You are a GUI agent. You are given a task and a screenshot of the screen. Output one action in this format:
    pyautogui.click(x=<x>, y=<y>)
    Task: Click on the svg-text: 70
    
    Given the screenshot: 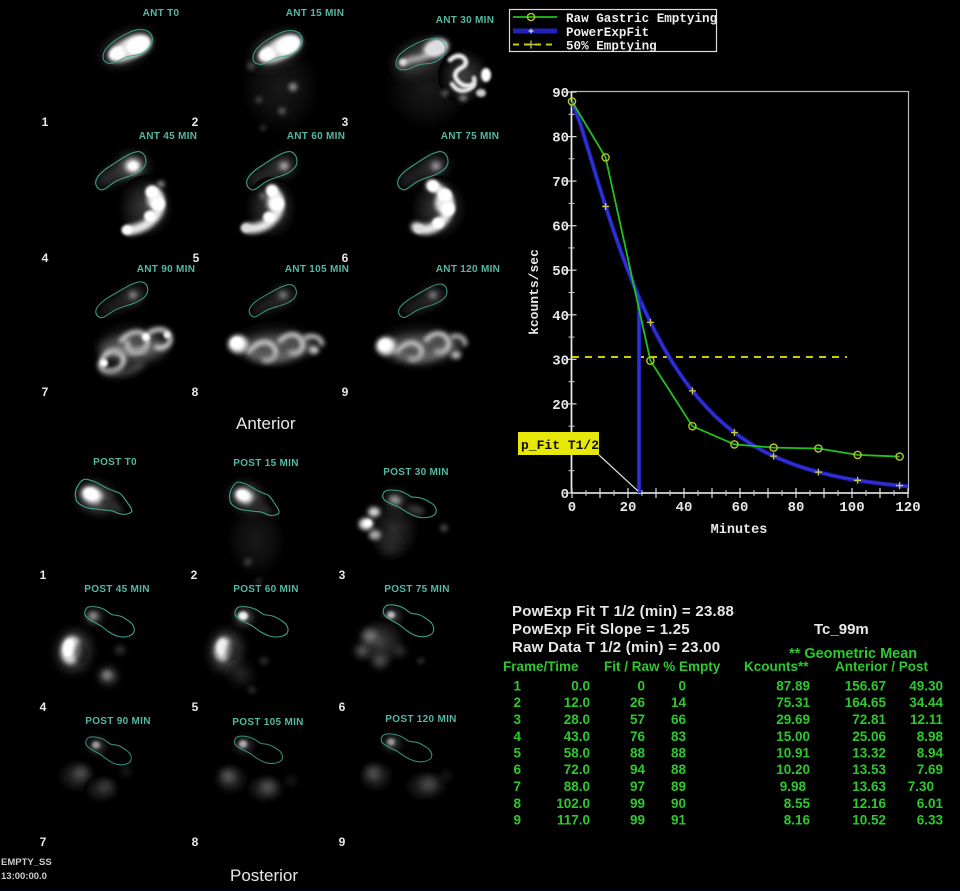 What is the action you would take?
    pyautogui.click(x=560, y=183)
    